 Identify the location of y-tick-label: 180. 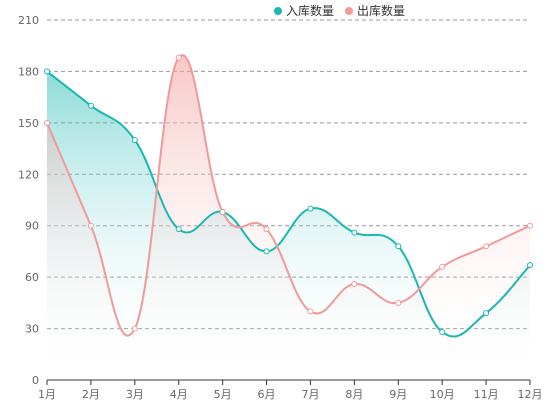
(28, 71).